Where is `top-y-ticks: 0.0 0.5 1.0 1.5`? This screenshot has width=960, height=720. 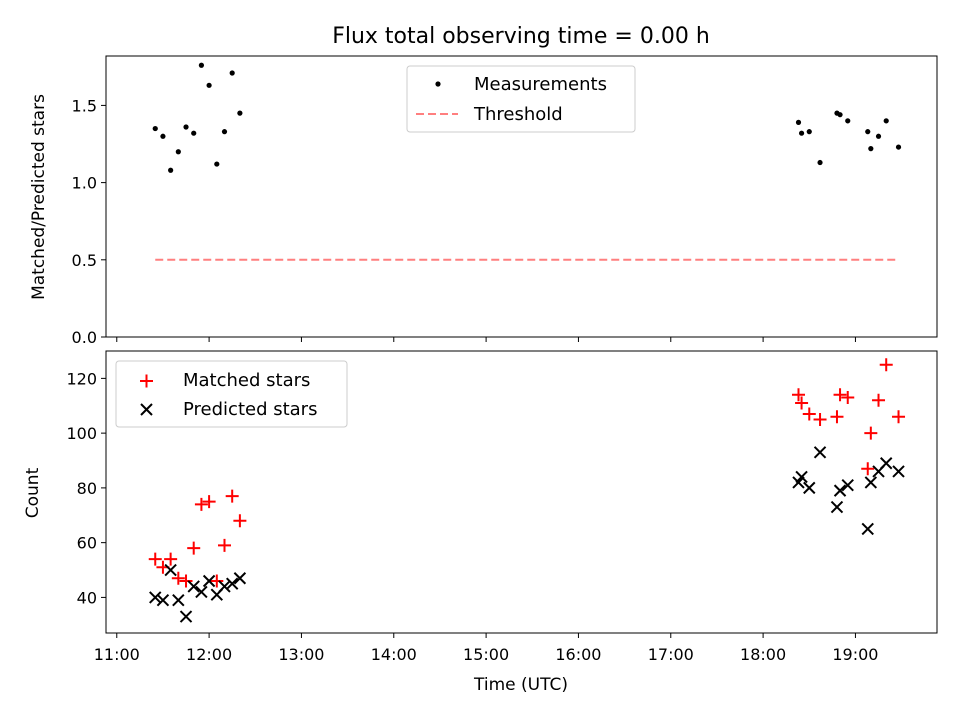
top-y-ticks: 0.0 0.5 1.0 1.5 is located at coordinates (89, 221).